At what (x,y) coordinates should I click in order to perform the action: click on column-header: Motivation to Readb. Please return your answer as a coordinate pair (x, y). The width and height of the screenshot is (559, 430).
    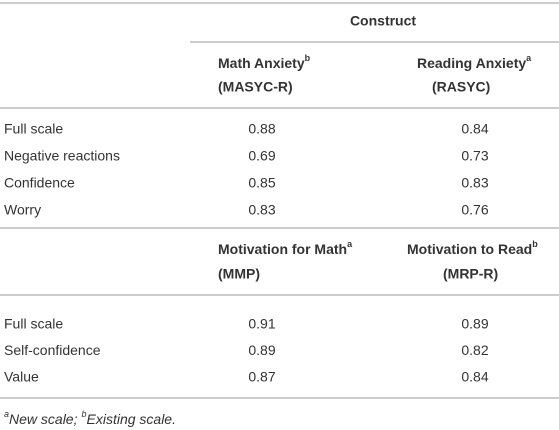
    Looking at the image, I should click on (472, 247).